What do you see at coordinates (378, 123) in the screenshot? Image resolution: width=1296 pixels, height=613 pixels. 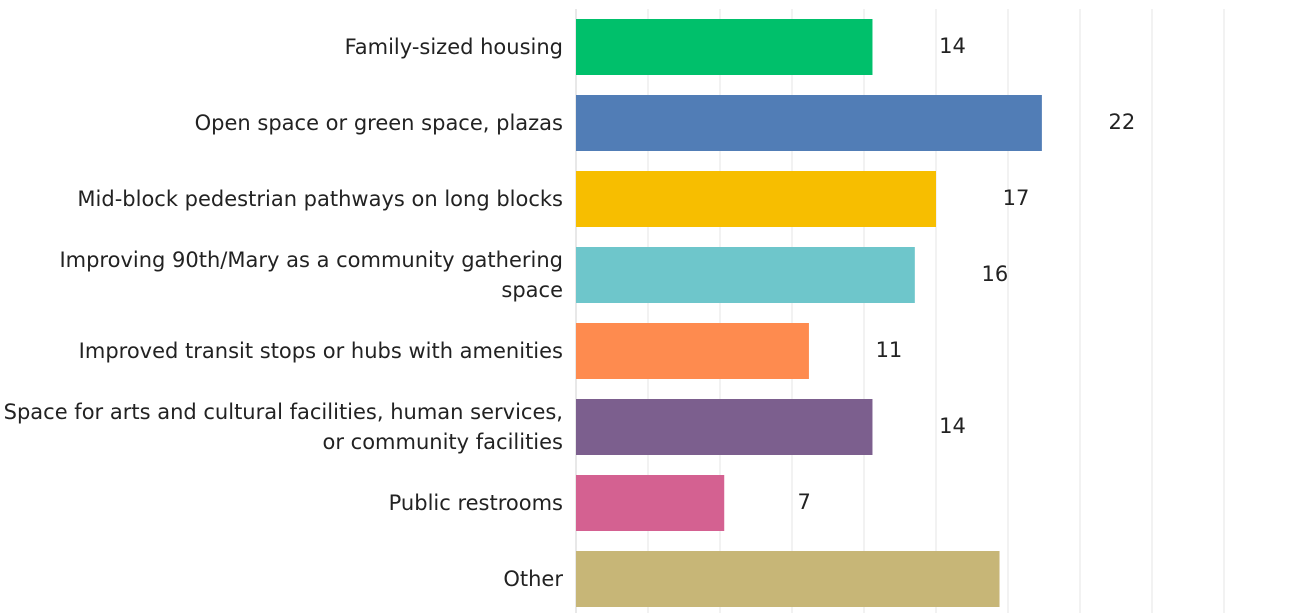 I see `category-label: Open space or green space, plazas` at bounding box center [378, 123].